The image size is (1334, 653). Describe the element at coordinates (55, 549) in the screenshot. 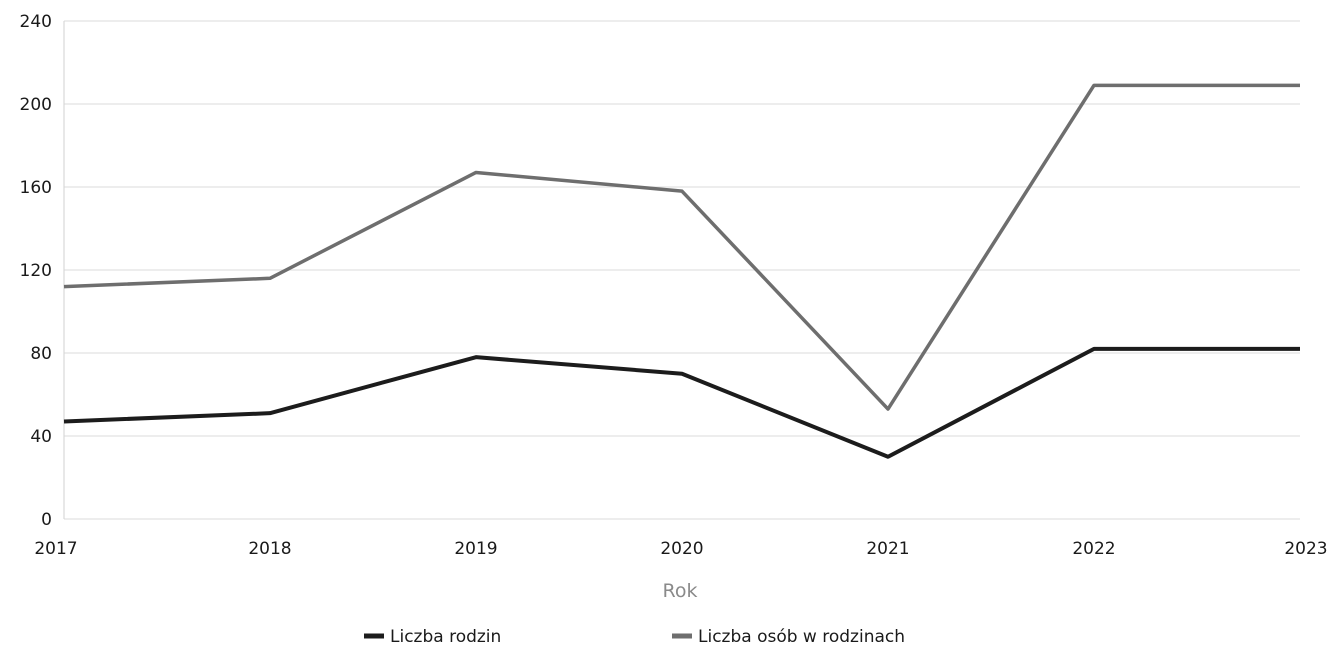

I see `x-tick-label: 2017` at that location.